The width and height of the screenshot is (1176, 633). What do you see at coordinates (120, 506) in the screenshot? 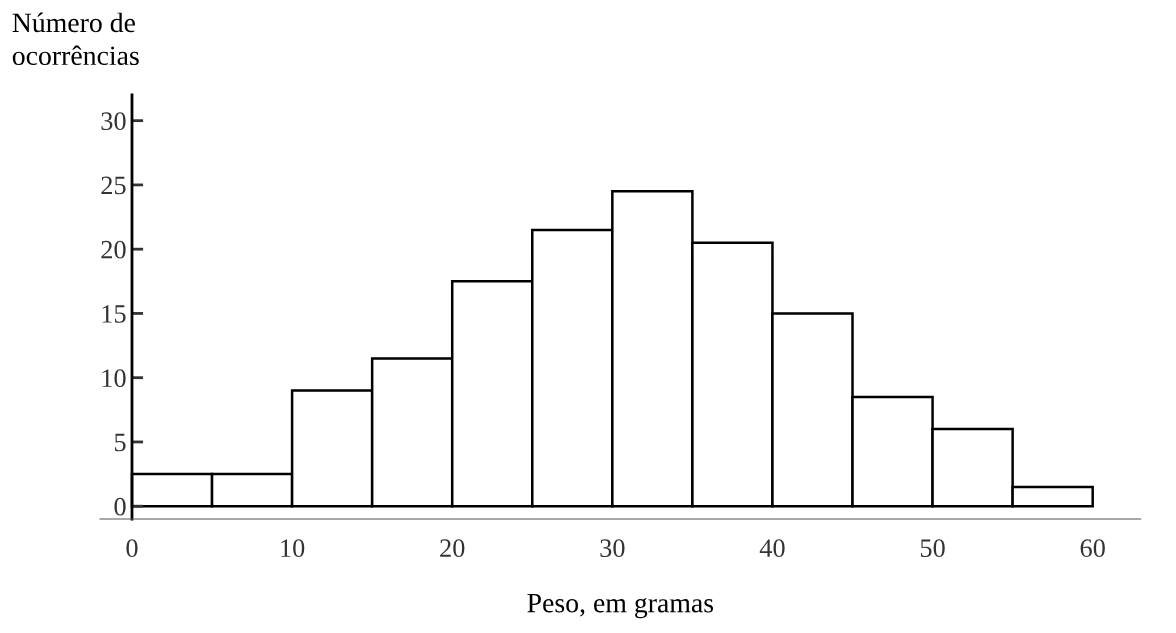
I see `y-tick-label: 0` at bounding box center [120, 506].